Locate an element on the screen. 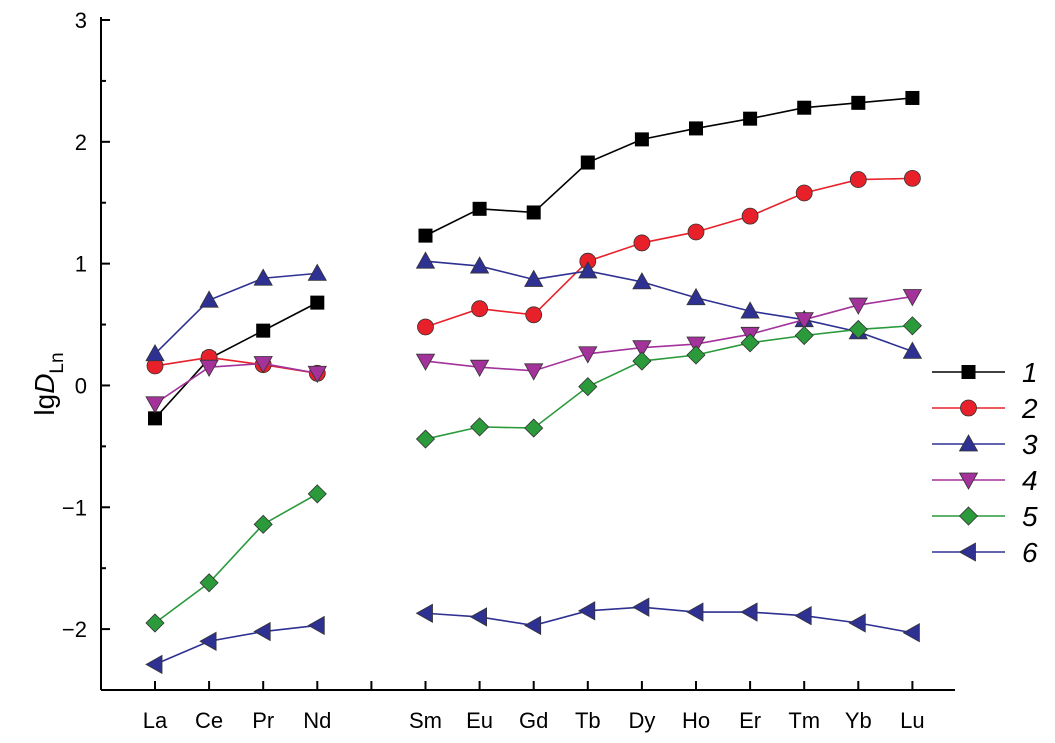  y-tick-label: 1 is located at coordinates (81, 264).